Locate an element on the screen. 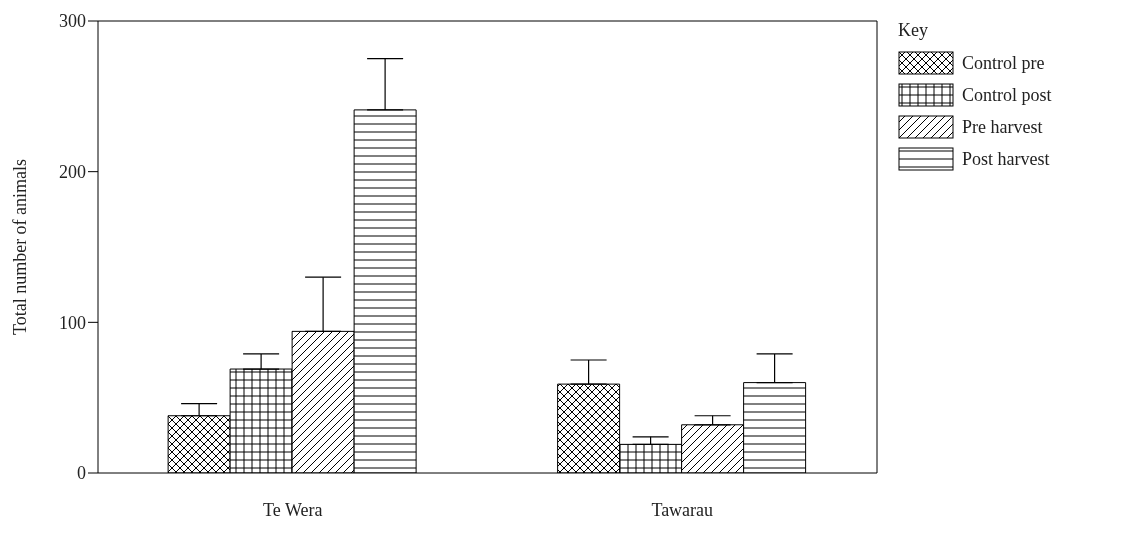 Image resolution: width=1128 pixels, height=541 pixels. y-tick-label: 200 is located at coordinates (72, 172).